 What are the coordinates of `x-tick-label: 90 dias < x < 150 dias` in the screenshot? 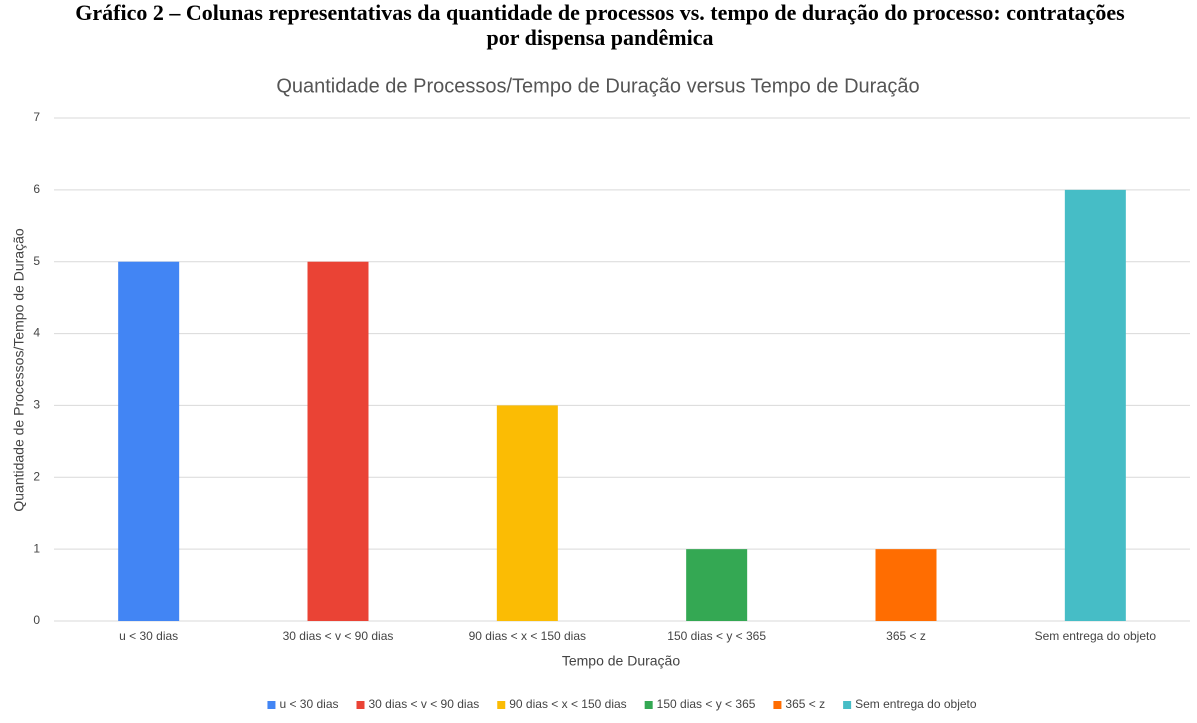 It's located at (527, 636).